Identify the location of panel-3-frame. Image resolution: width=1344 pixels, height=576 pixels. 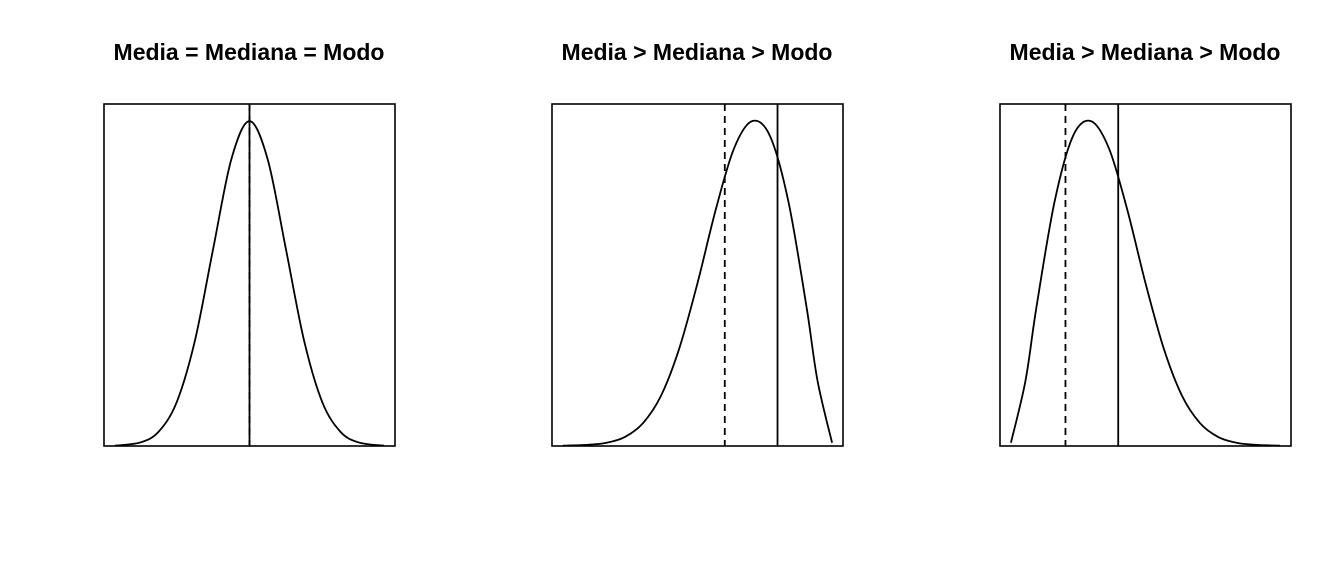
(1145, 275).